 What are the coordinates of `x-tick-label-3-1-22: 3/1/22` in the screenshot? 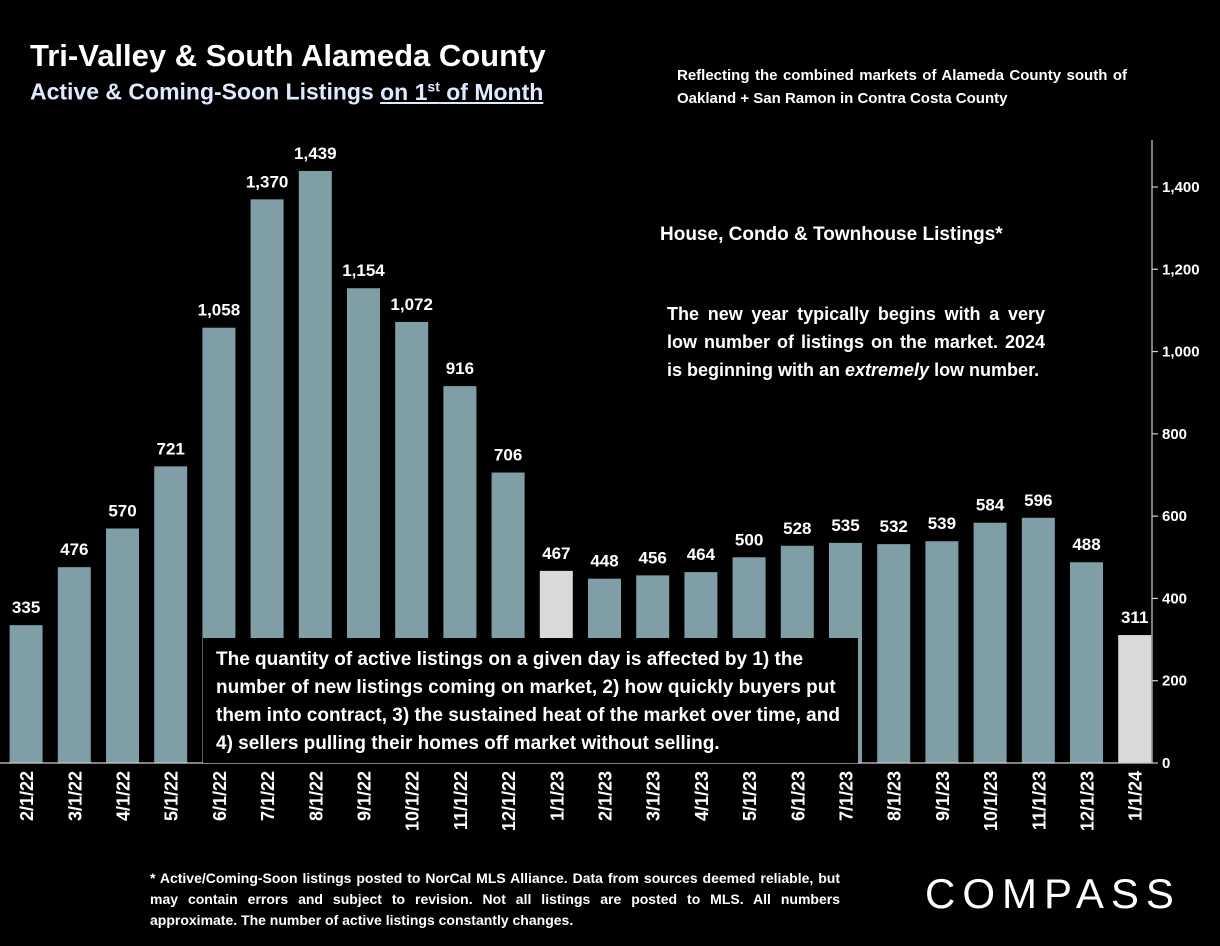 It's located at (75, 796).